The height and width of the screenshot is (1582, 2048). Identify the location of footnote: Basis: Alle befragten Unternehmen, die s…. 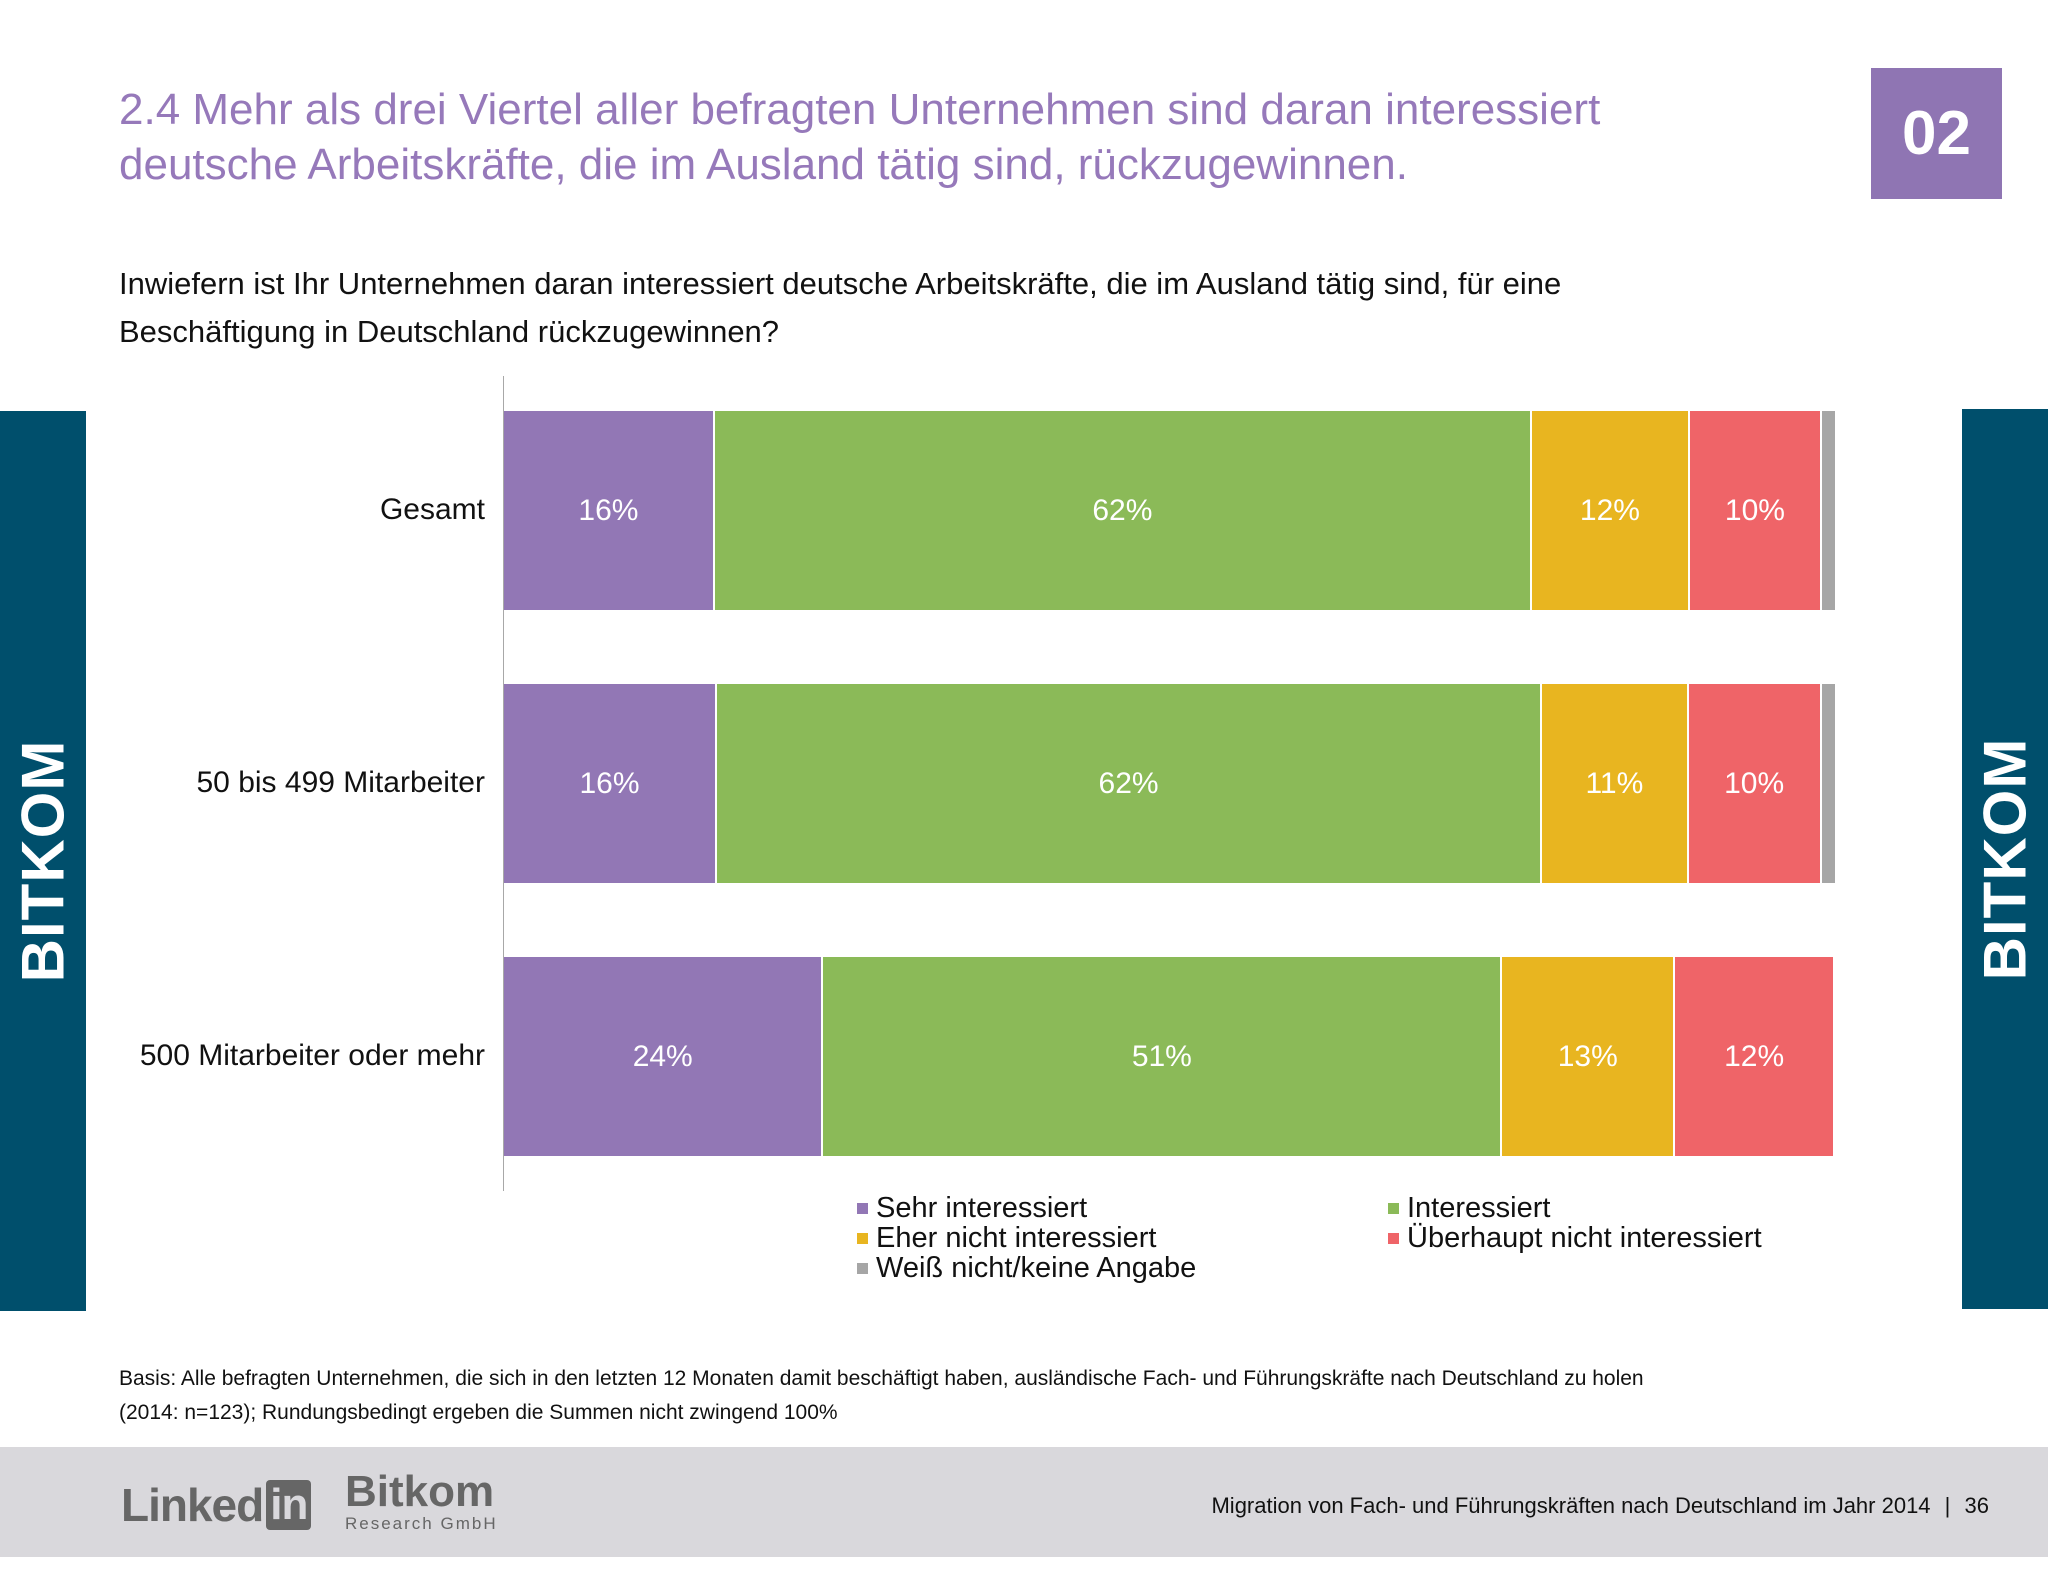
(1019, 1396).